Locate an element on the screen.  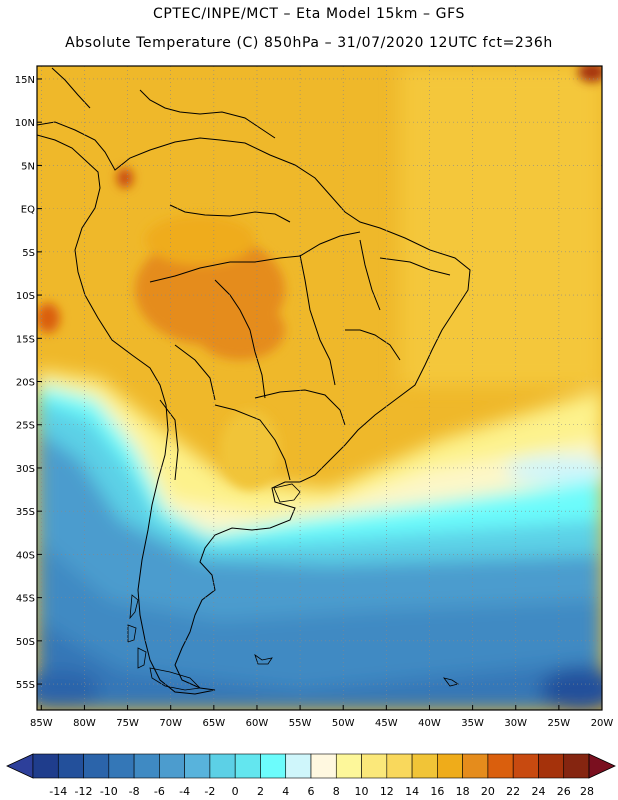
colorbar-low-arrow is located at coordinates (20, 766).